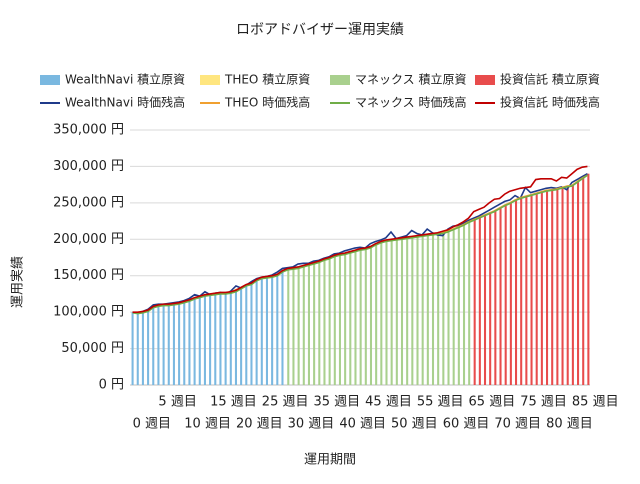 The height and width of the screenshot is (484, 640). I want to click on x-tick-label: 20 週目, so click(259, 424).